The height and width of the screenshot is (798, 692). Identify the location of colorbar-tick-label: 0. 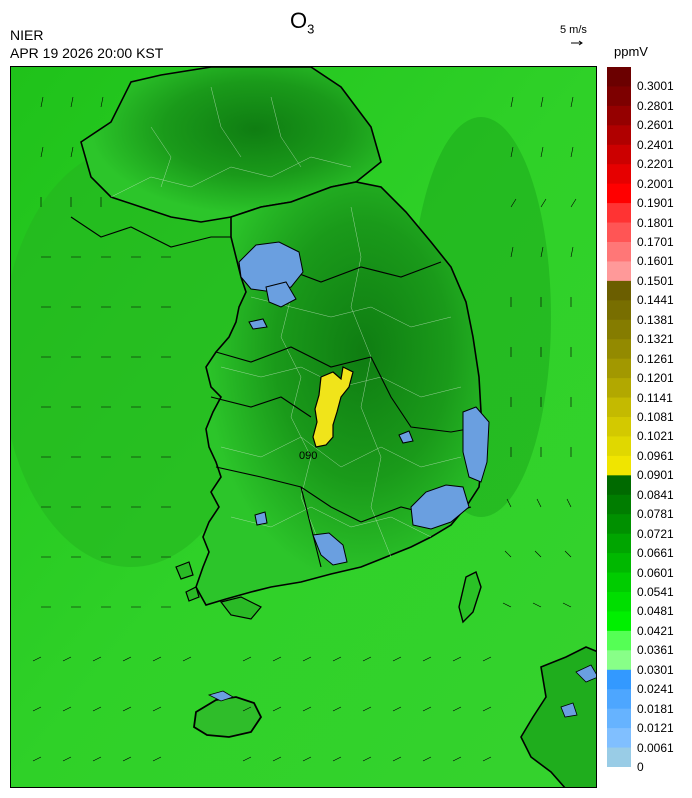
(640, 767).